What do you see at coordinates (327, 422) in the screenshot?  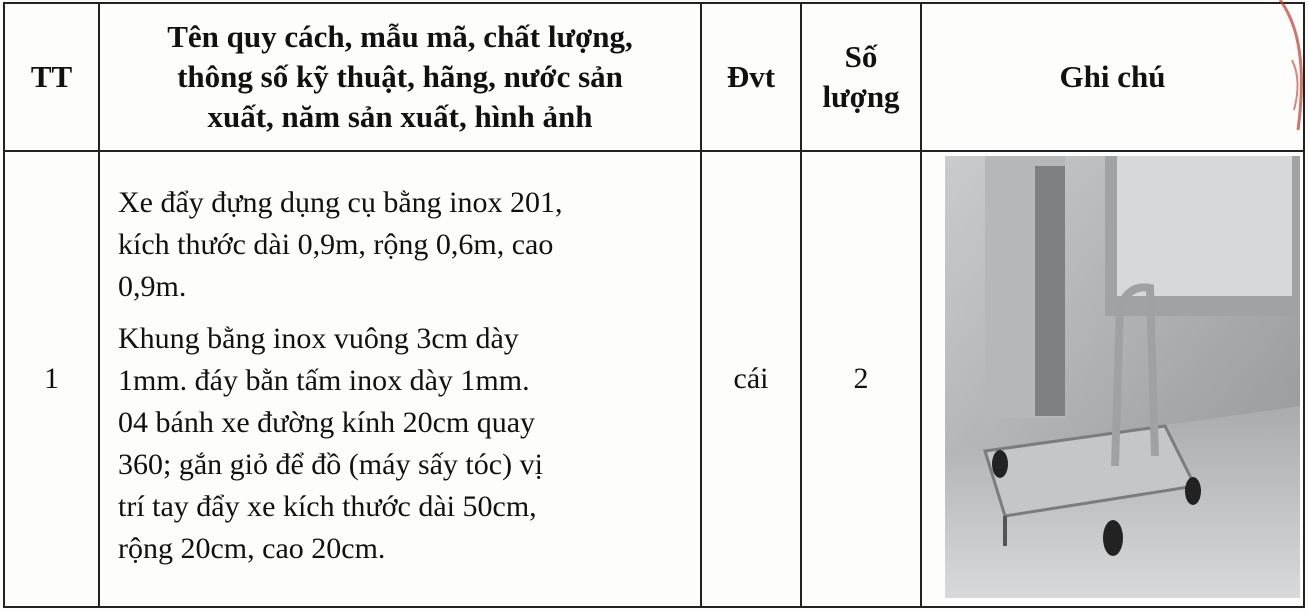 I see `text-line: 04 bánh xe đường kính 20cm quay` at bounding box center [327, 422].